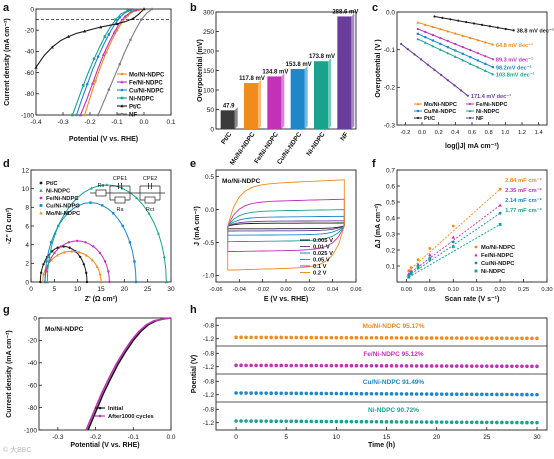 The width and height of the screenshot is (554, 459). What do you see at coordinates (498, 264) in the screenshot?
I see `legend-entry: Cu/Ni-NDPC` at bounding box center [498, 264].